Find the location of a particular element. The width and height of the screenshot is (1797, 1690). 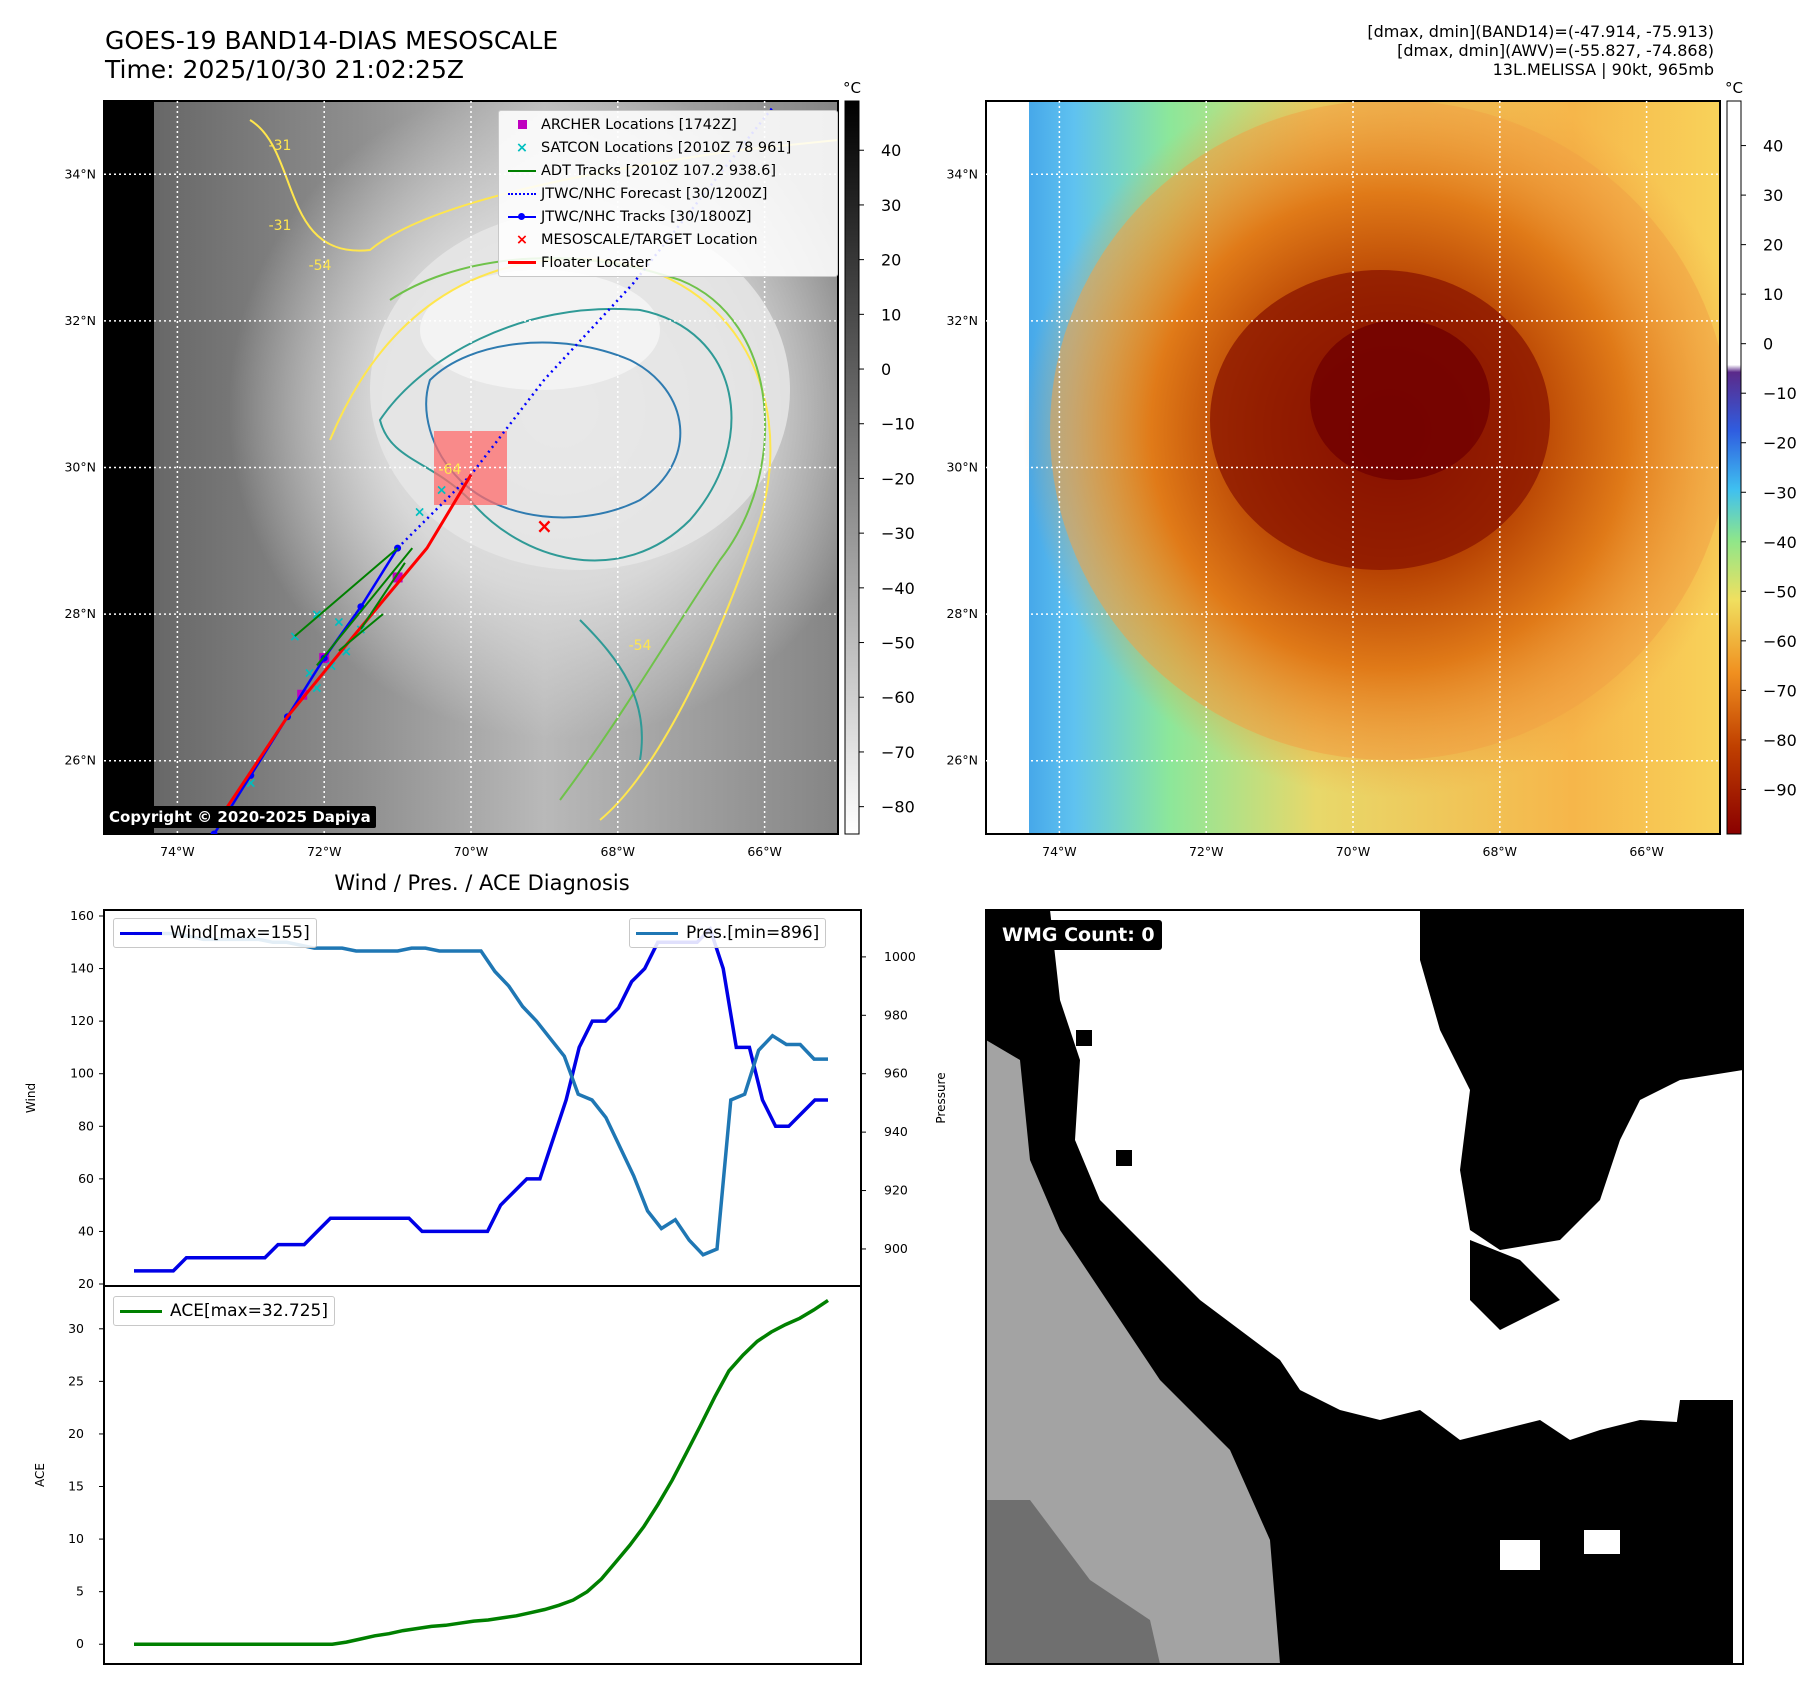

stats-storm: 13L.MELISSA | 90kt, 965mb is located at coordinates (1603, 69).